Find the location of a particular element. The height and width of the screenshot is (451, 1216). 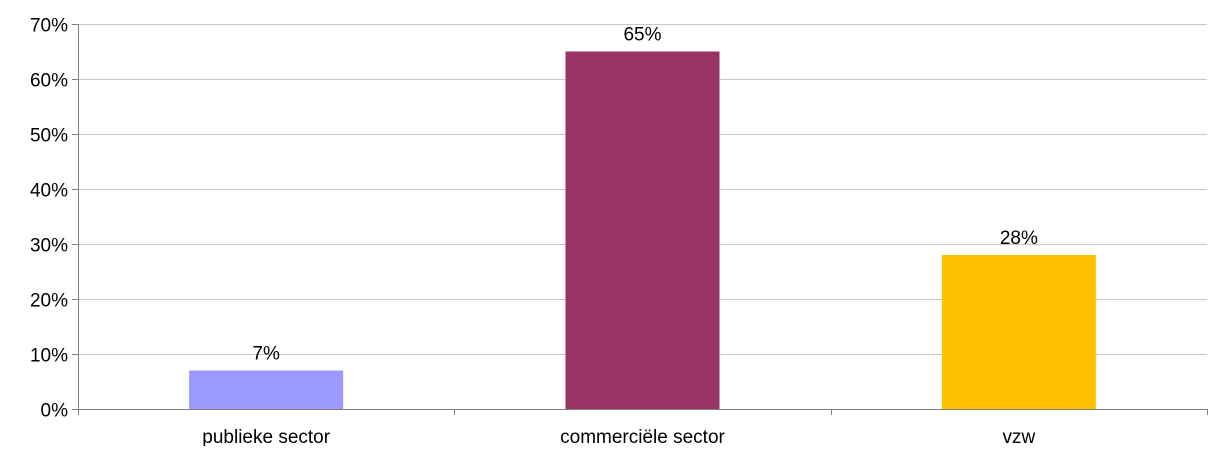

y-tick-label: 50% is located at coordinates (49, 136).